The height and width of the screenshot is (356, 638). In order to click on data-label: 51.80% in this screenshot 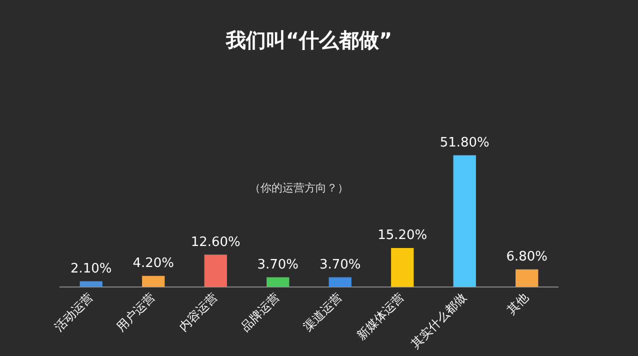, I will do `click(465, 142)`.